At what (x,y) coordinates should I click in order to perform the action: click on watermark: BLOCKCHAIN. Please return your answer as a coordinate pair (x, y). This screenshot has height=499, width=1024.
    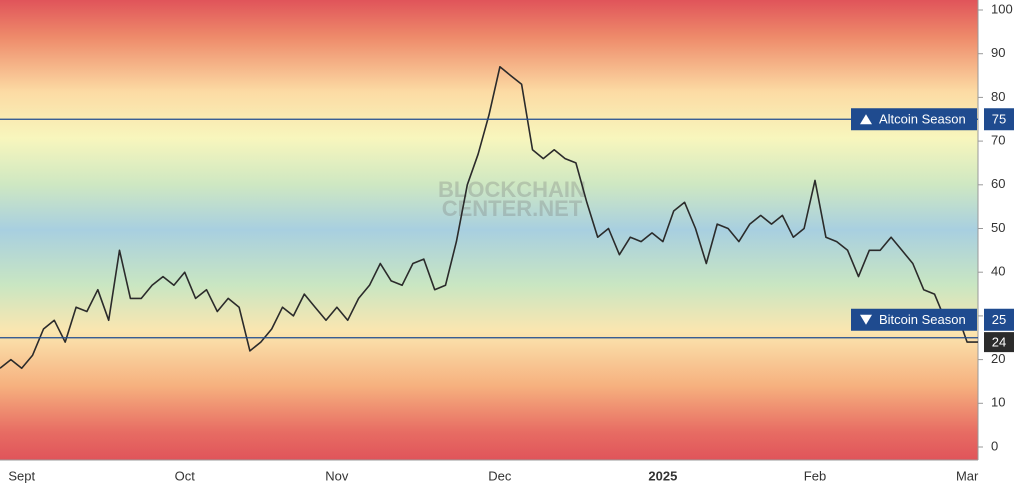
    Looking at the image, I should click on (512, 189).